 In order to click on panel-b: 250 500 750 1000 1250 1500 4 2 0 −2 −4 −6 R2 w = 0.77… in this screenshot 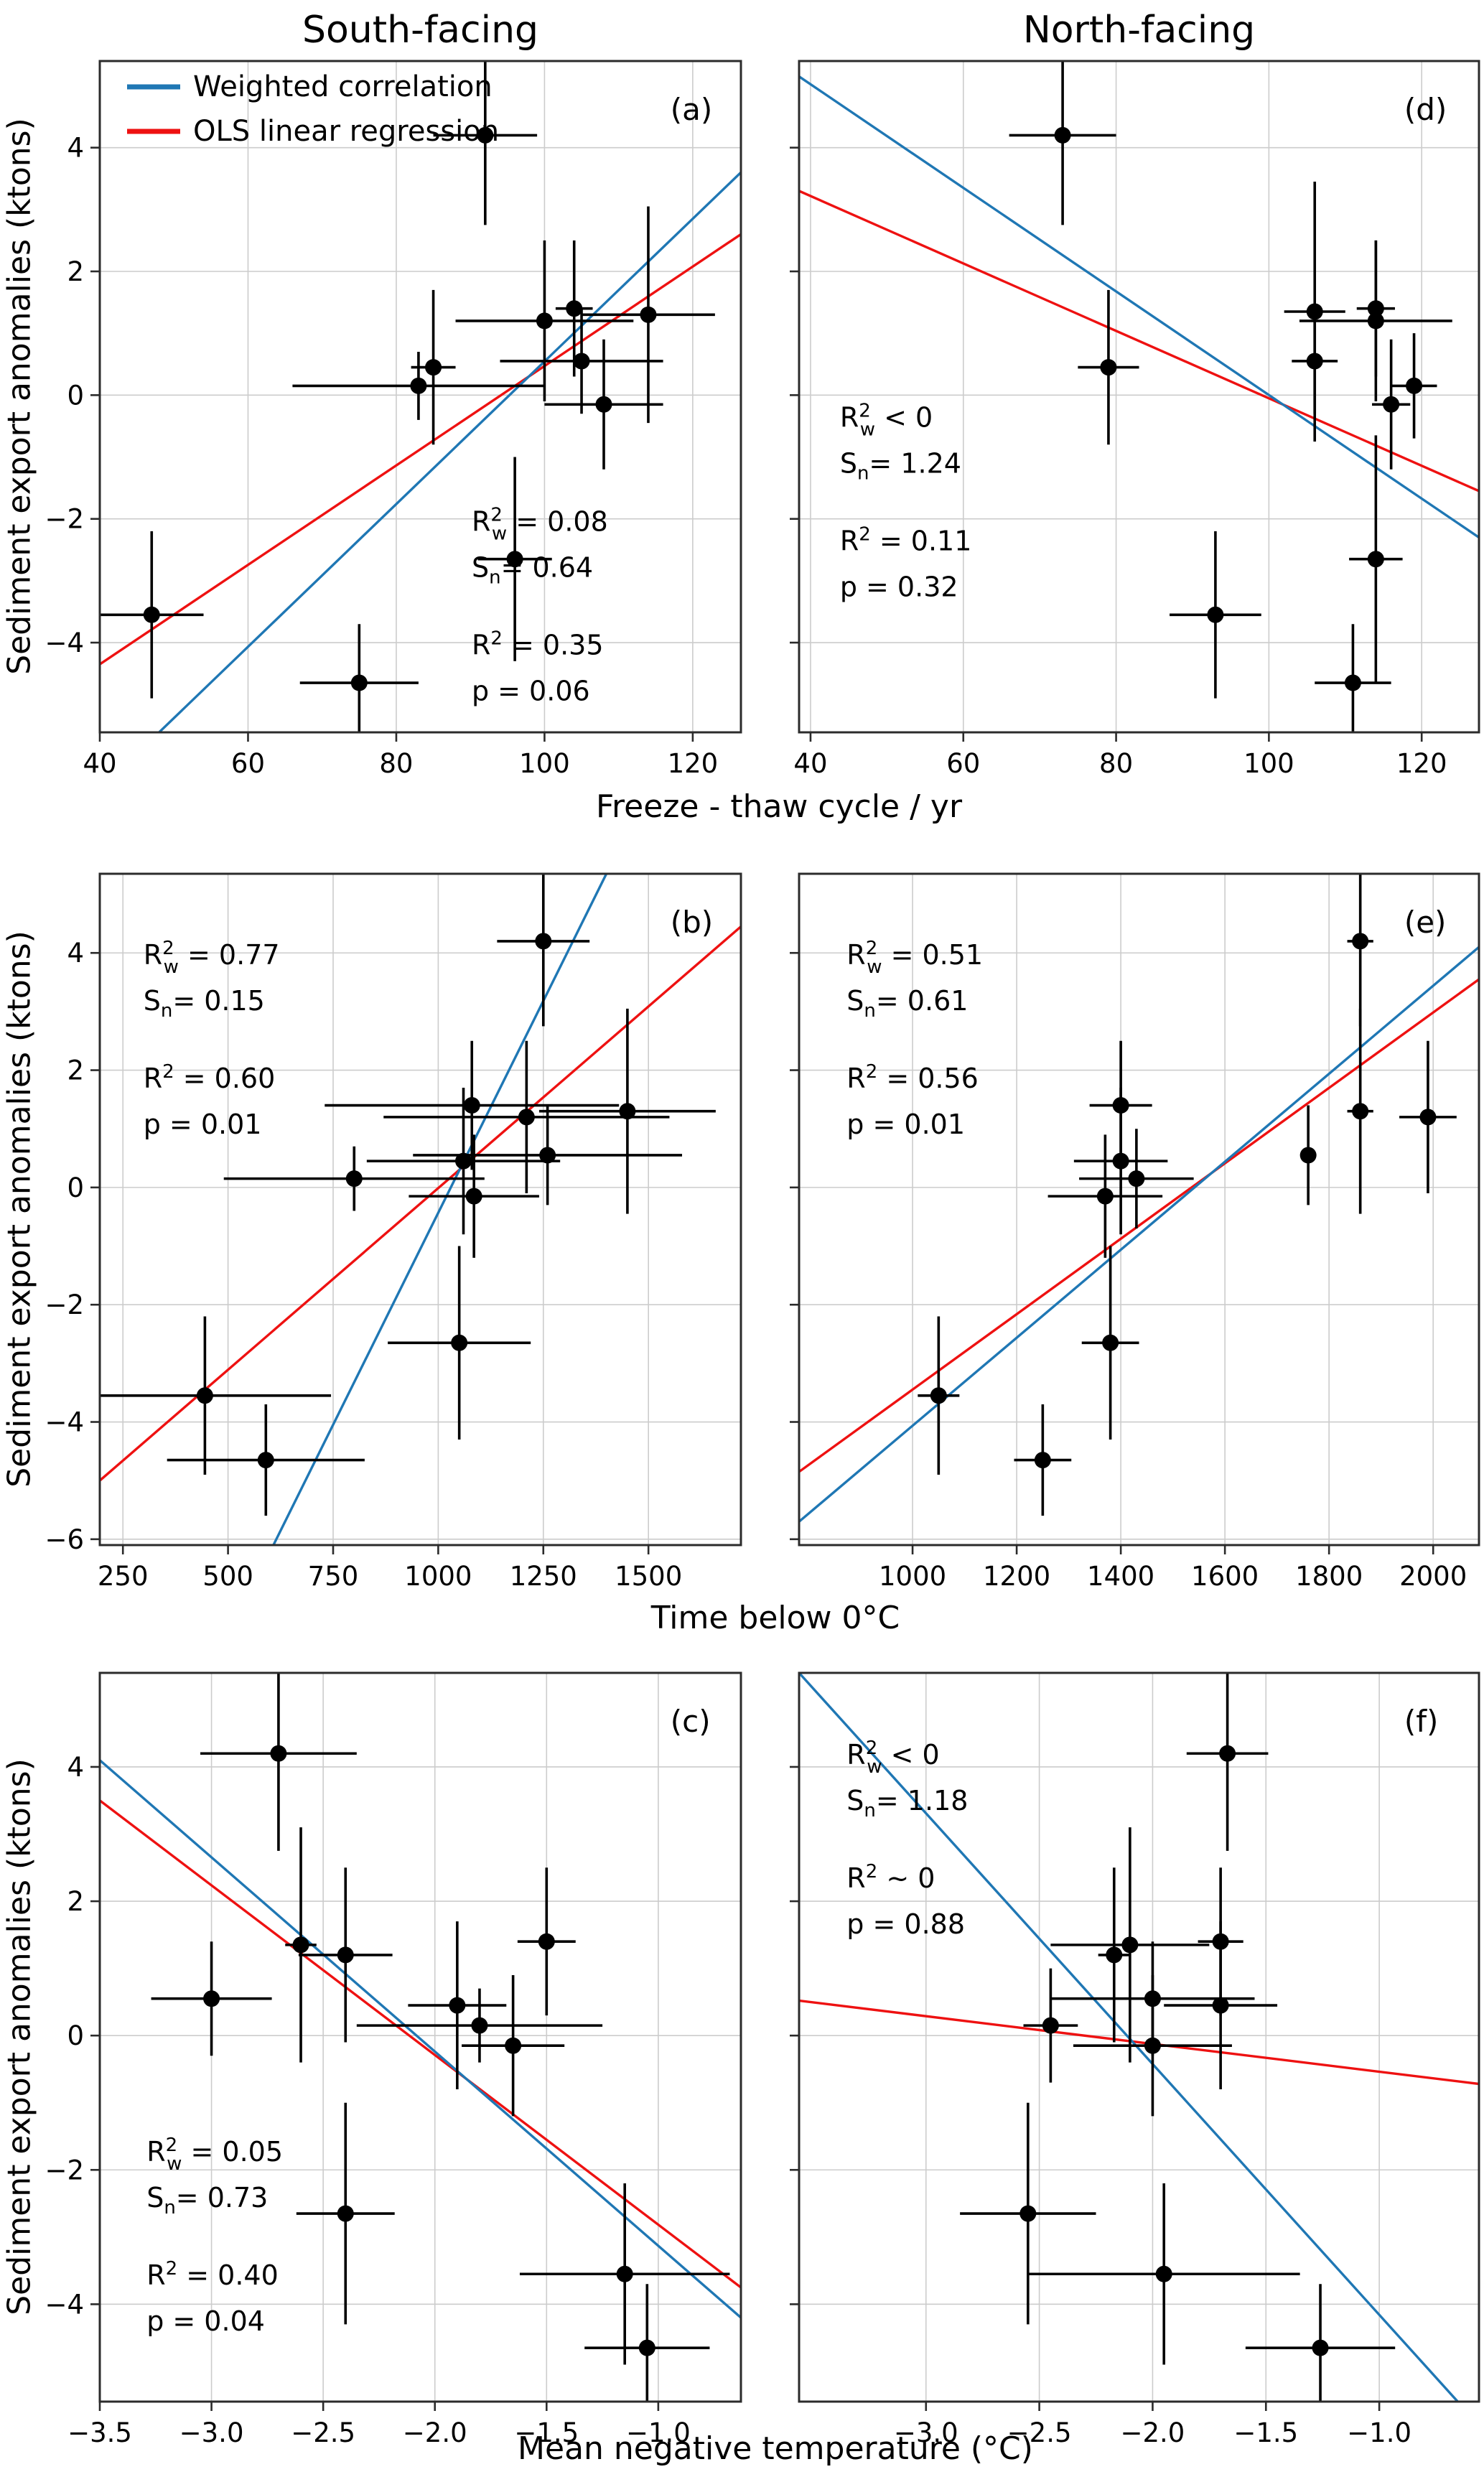, I will do `click(393, 1232)`.